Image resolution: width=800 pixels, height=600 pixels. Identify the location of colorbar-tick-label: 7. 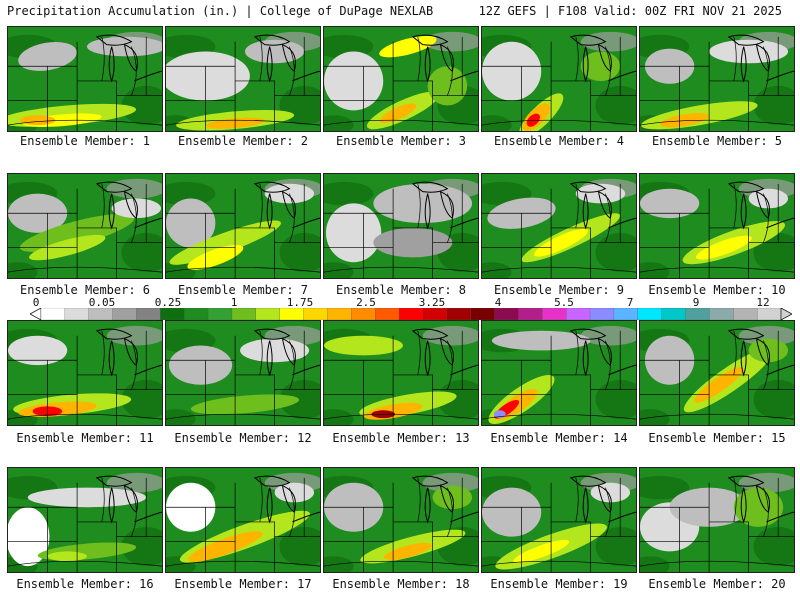
(630, 302).